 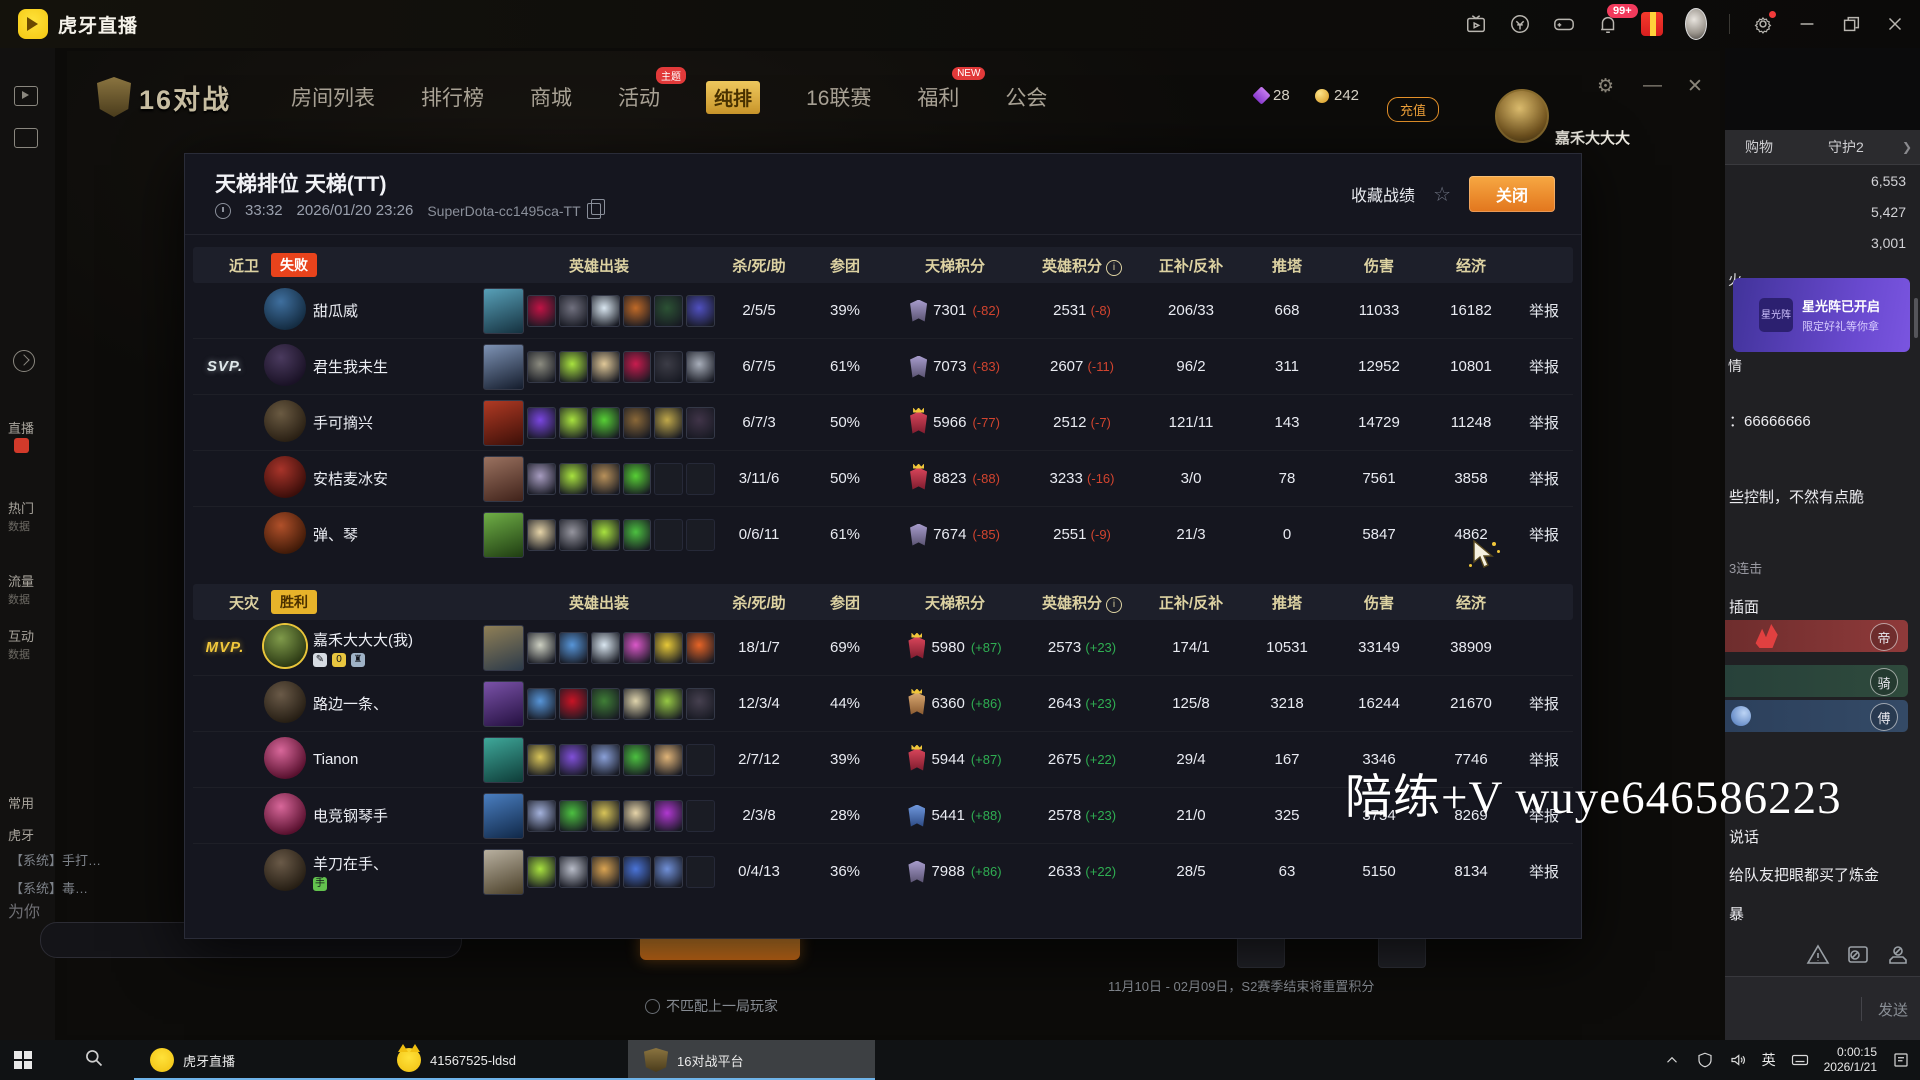 I want to click on taskbar-app-虎牙直播: 虎牙直播, so click(x=257, y=1060).